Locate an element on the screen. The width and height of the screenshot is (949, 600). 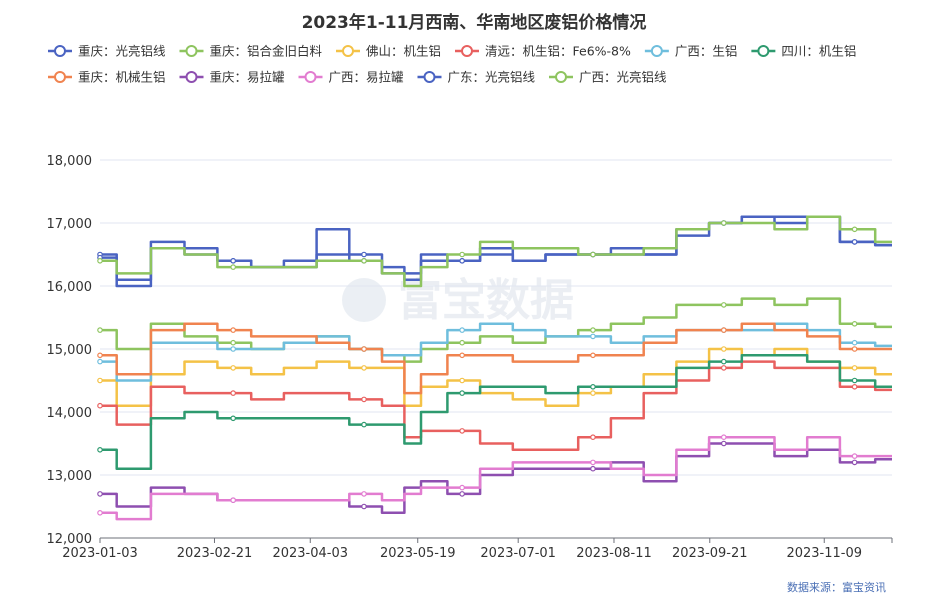
legend-label: 重庆：机械生铝 is located at coordinates (122, 77).